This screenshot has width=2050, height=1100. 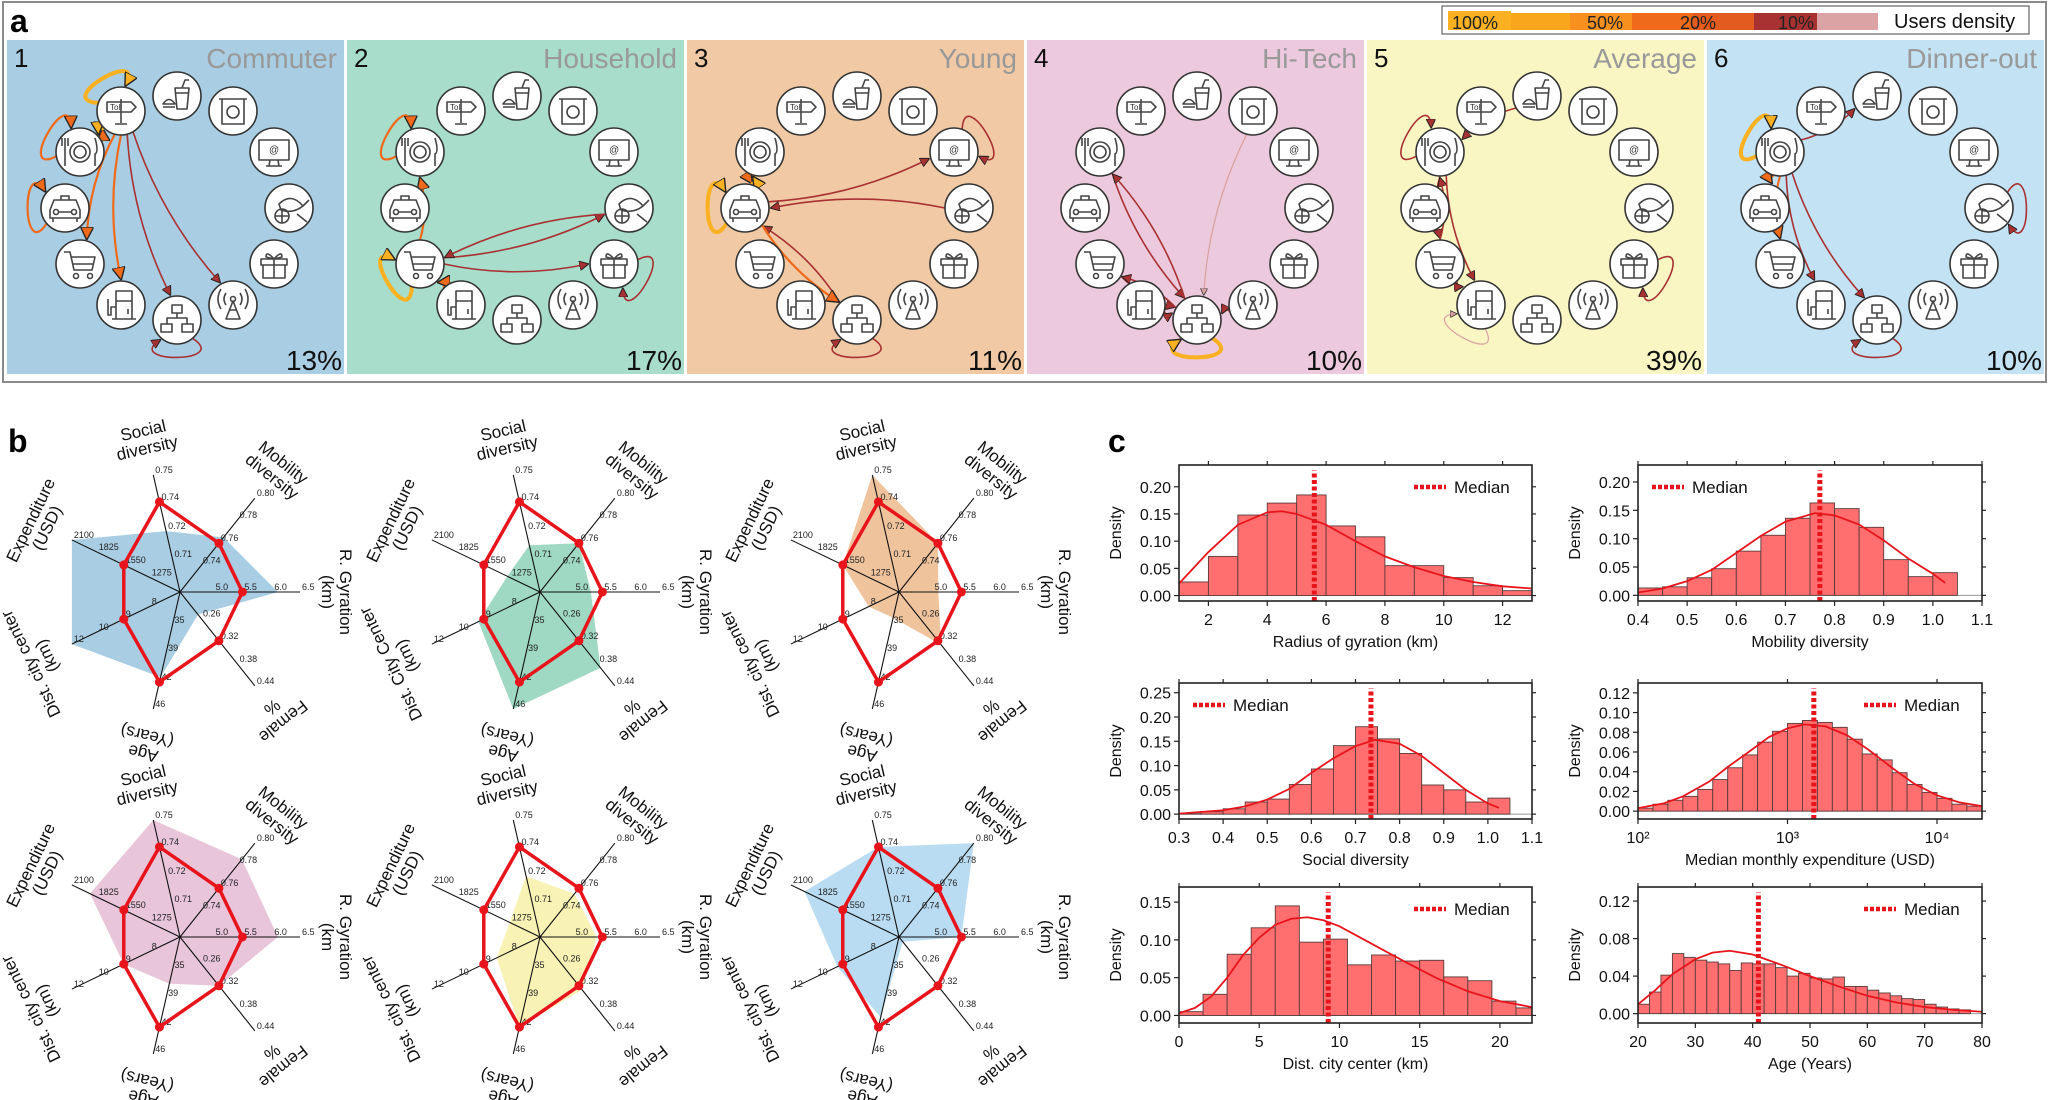 What do you see at coordinates (212, 613) in the screenshot?
I see `radar-tick-label: 0.26` at bounding box center [212, 613].